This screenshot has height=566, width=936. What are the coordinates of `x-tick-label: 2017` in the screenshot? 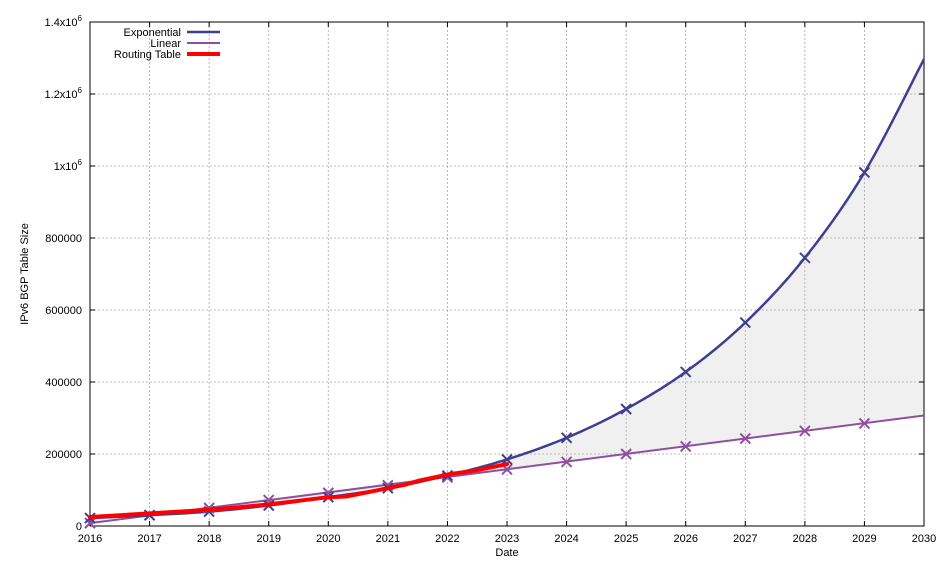 It's located at (149, 539).